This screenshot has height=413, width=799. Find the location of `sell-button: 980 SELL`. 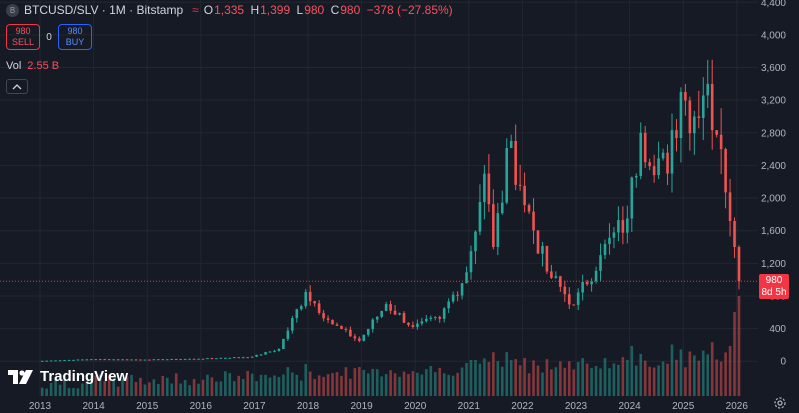

sell-button: 980 SELL is located at coordinates (23, 37).